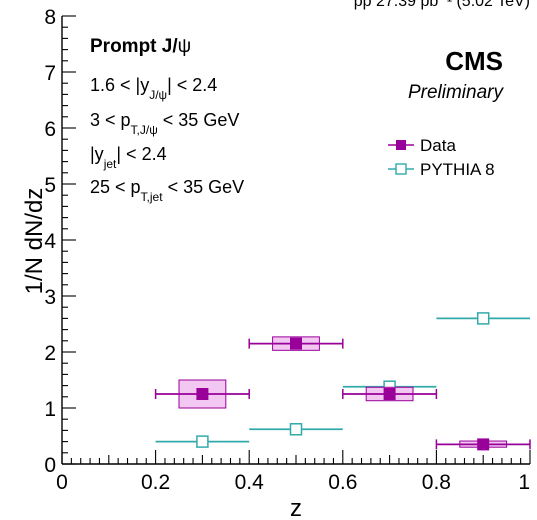  I want to click on y-tick-label: 3, so click(50, 297).